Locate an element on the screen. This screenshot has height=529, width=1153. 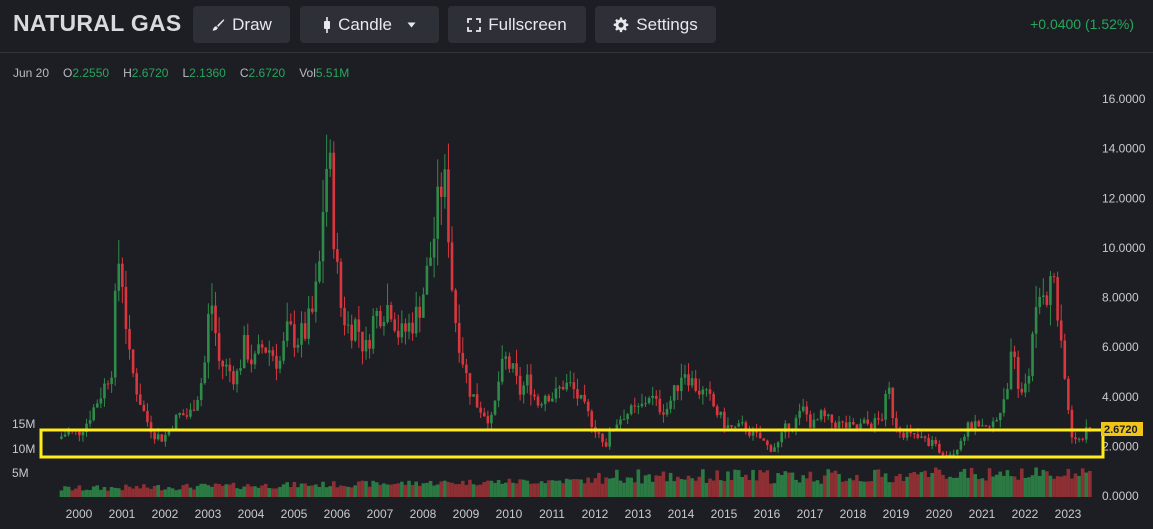
volume-tick-label: 5M is located at coordinates (20, 473).